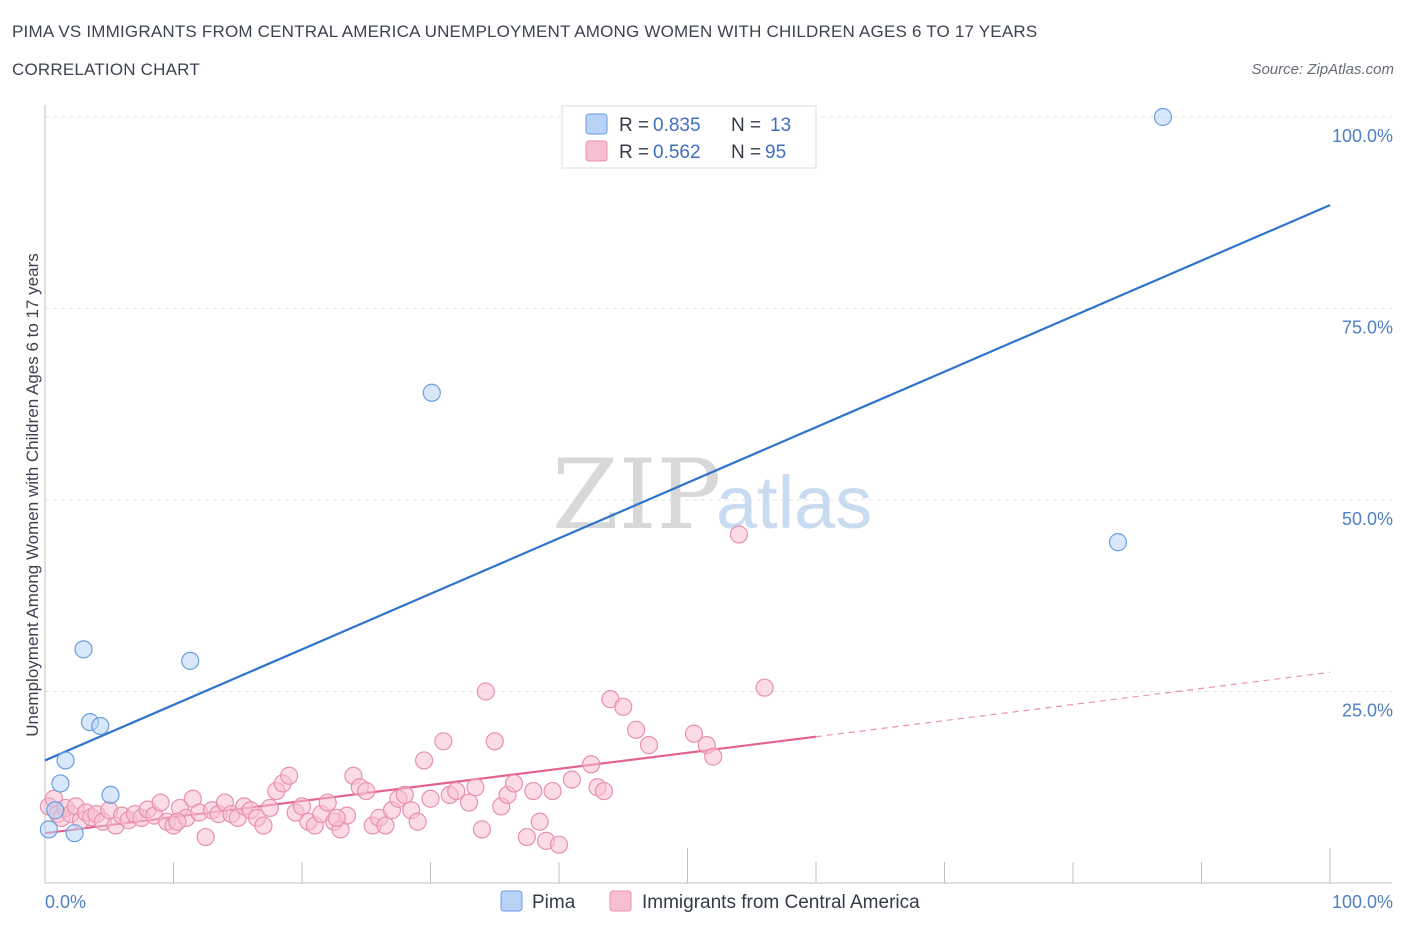  Describe the element at coordinates (1367, 711) in the screenshot. I see `y-tick-label-0: 25.0%` at that location.